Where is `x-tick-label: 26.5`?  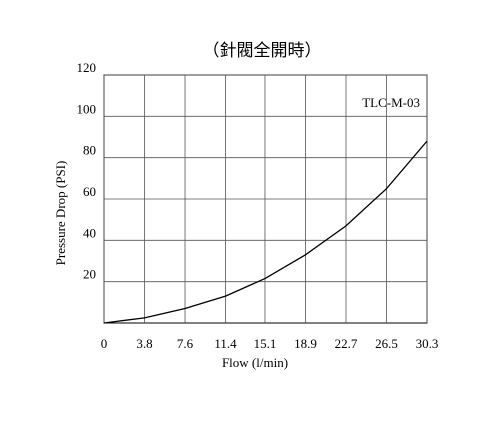 x-tick-label: 26.5 is located at coordinates (386, 343).